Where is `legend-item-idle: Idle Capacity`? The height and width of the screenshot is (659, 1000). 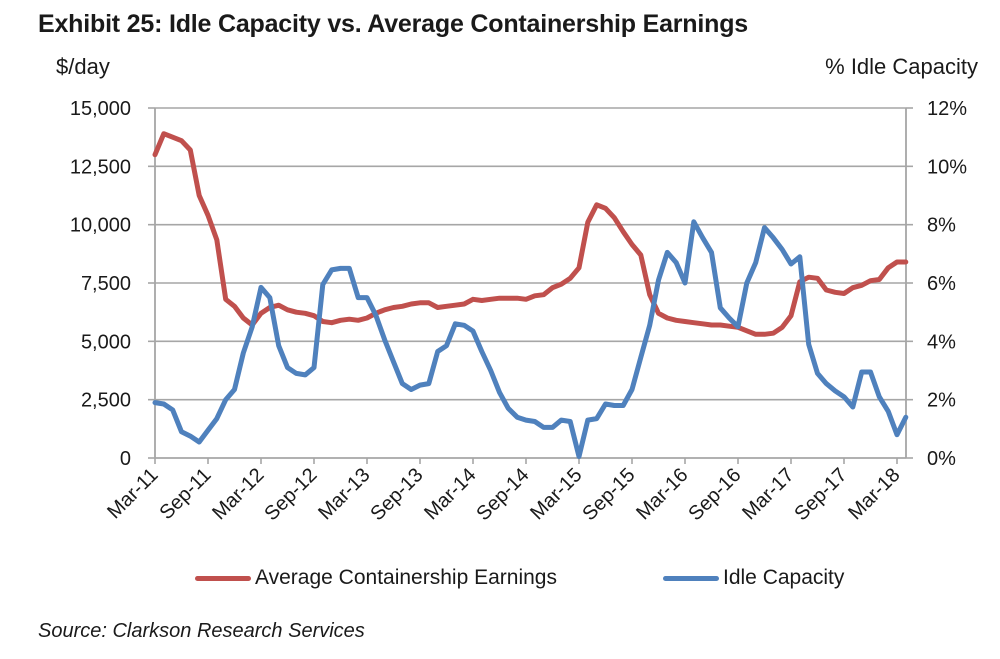
legend-item-idle: Idle Capacity is located at coordinates (753, 578).